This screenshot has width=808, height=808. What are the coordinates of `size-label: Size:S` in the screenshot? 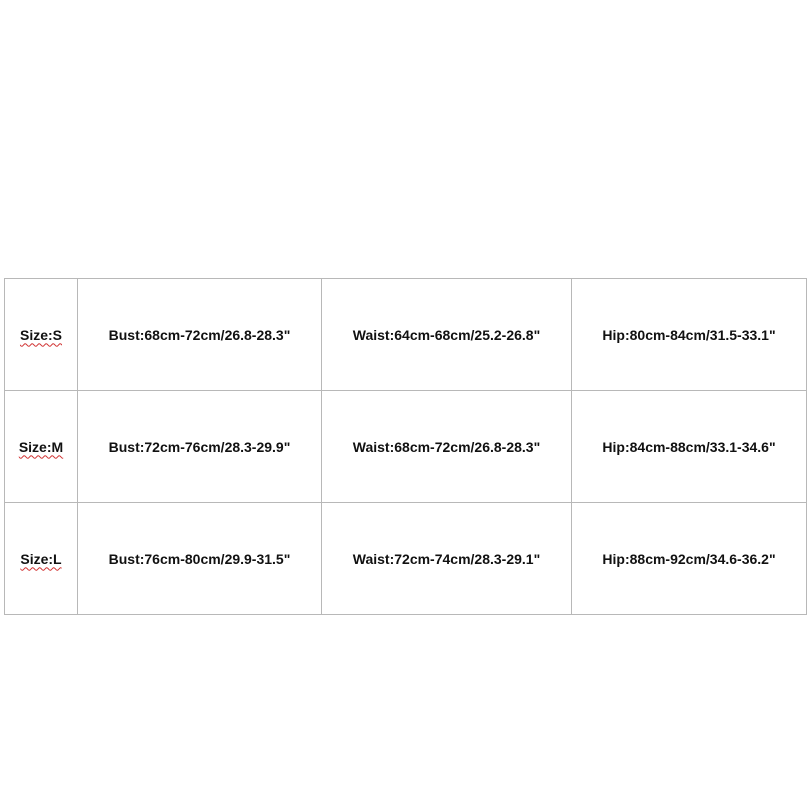 It's located at (40, 334).